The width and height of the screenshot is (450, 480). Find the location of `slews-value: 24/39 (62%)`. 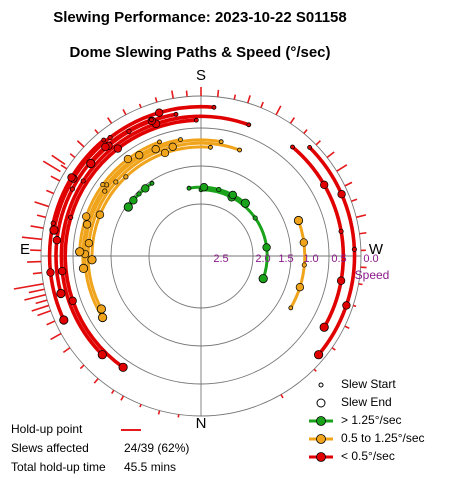

slews-value: 24/39 (62%) is located at coordinates (157, 448).